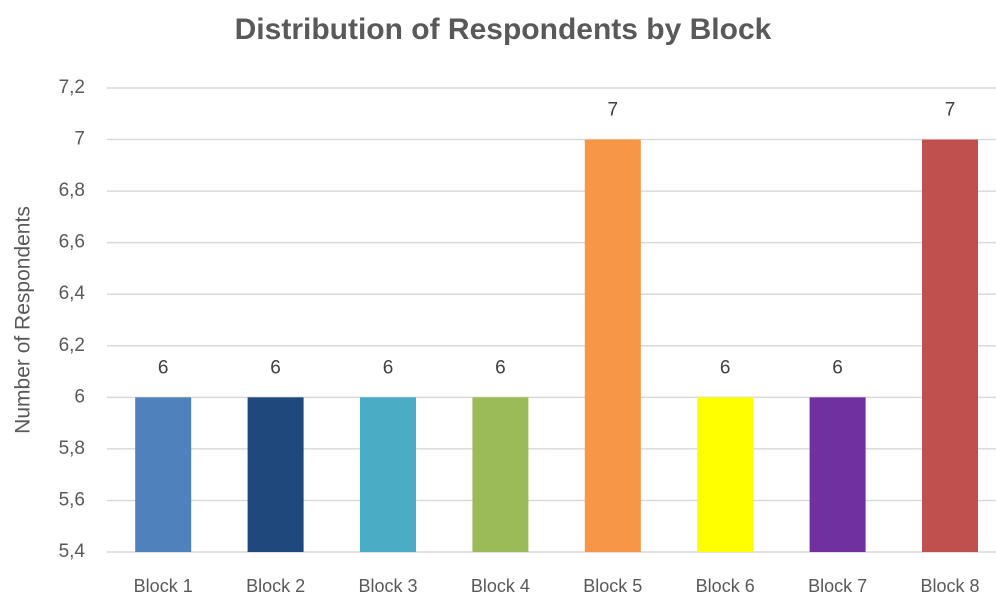 The width and height of the screenshot is (996, 601). I want to click on y-tick-label: 5,6, so click(72, 499).